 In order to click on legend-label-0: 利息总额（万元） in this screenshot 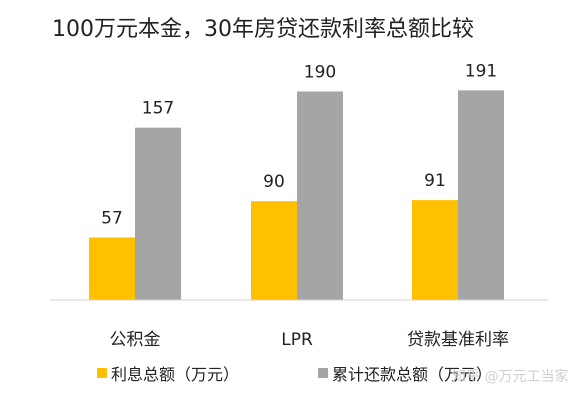, I will do `click(175, 374)`.